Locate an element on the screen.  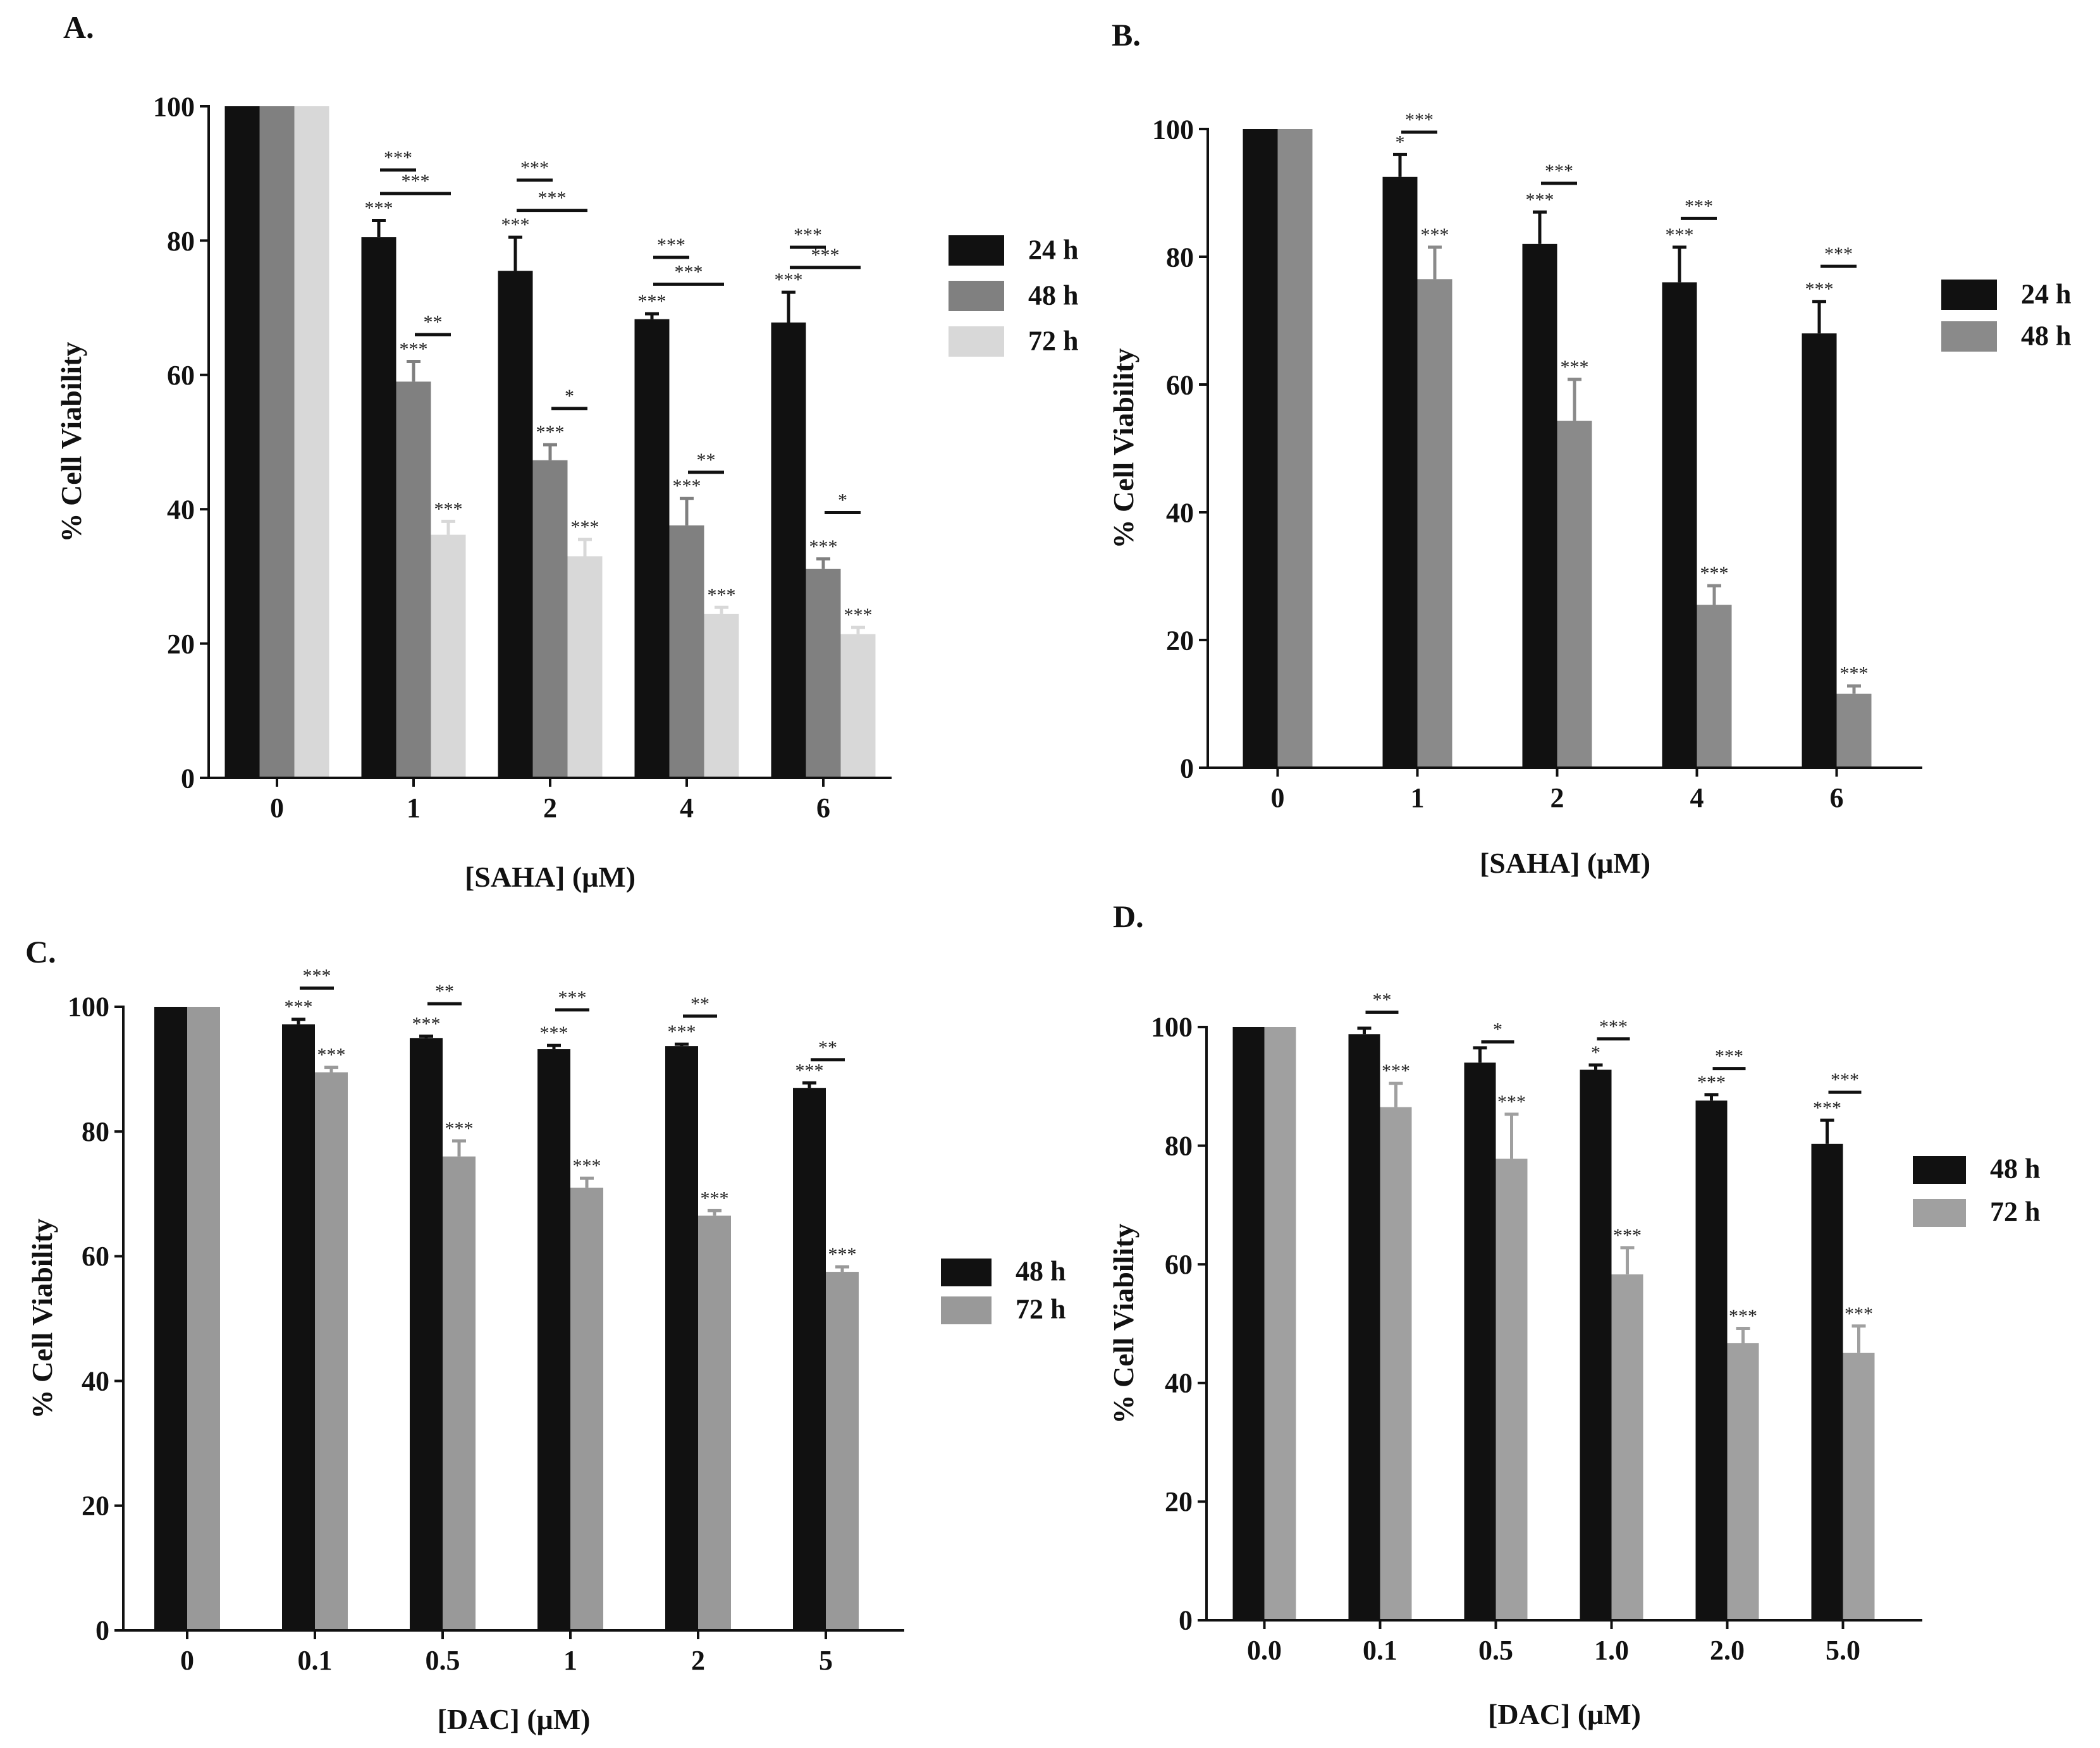
x-tick-label: 4 is located at coordinates (1697, 797).